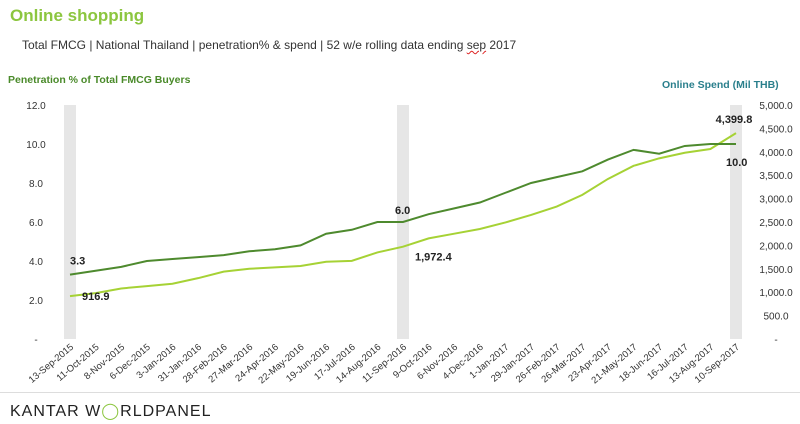 This screenshot has width=800, height=424. I want to click on y-axis-right-label: Online Spend (Mil THB), so click(720, 85).